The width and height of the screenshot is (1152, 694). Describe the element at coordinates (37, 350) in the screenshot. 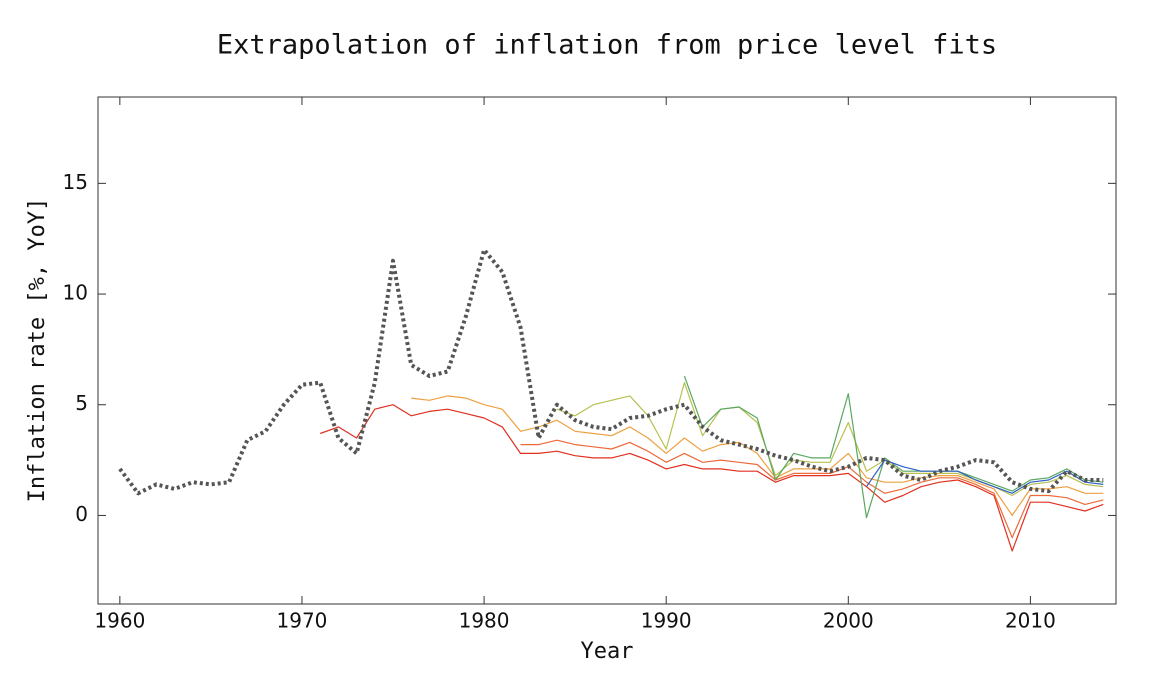

I see `y-axis-label: Inflation rate [%, YoY]` at that location.